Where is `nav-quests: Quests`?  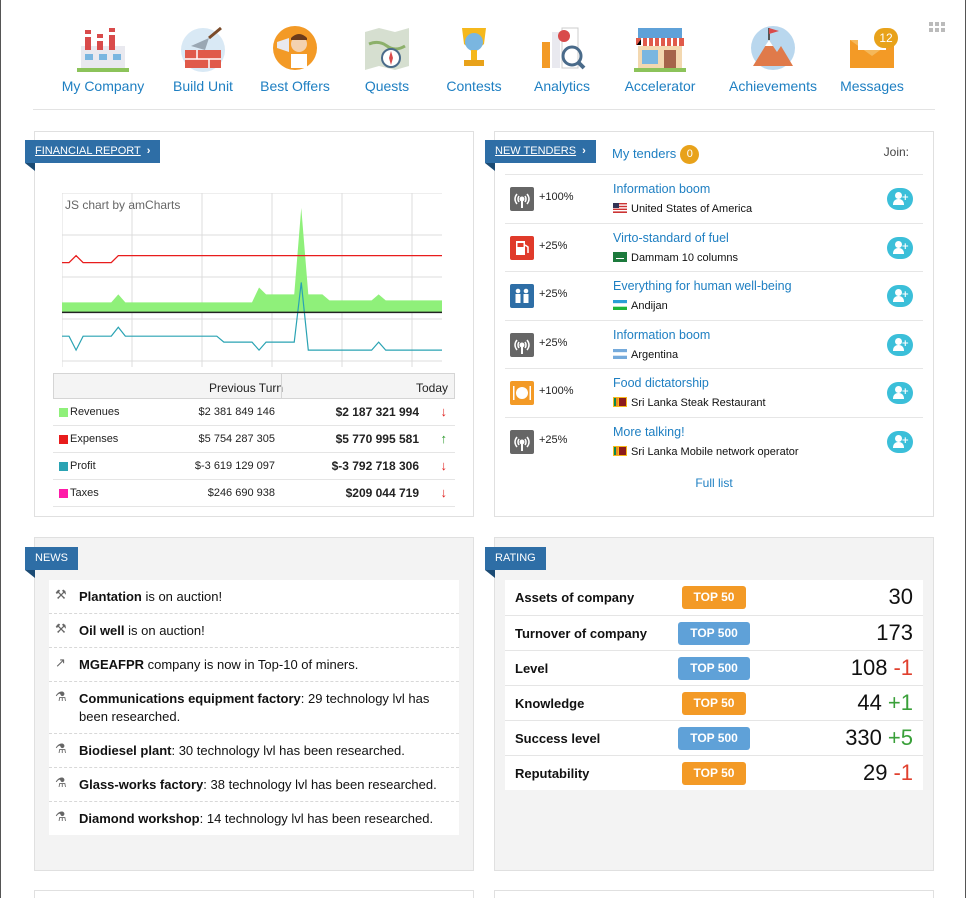 nav-quests: Quests is located at coordinates (387, 59).